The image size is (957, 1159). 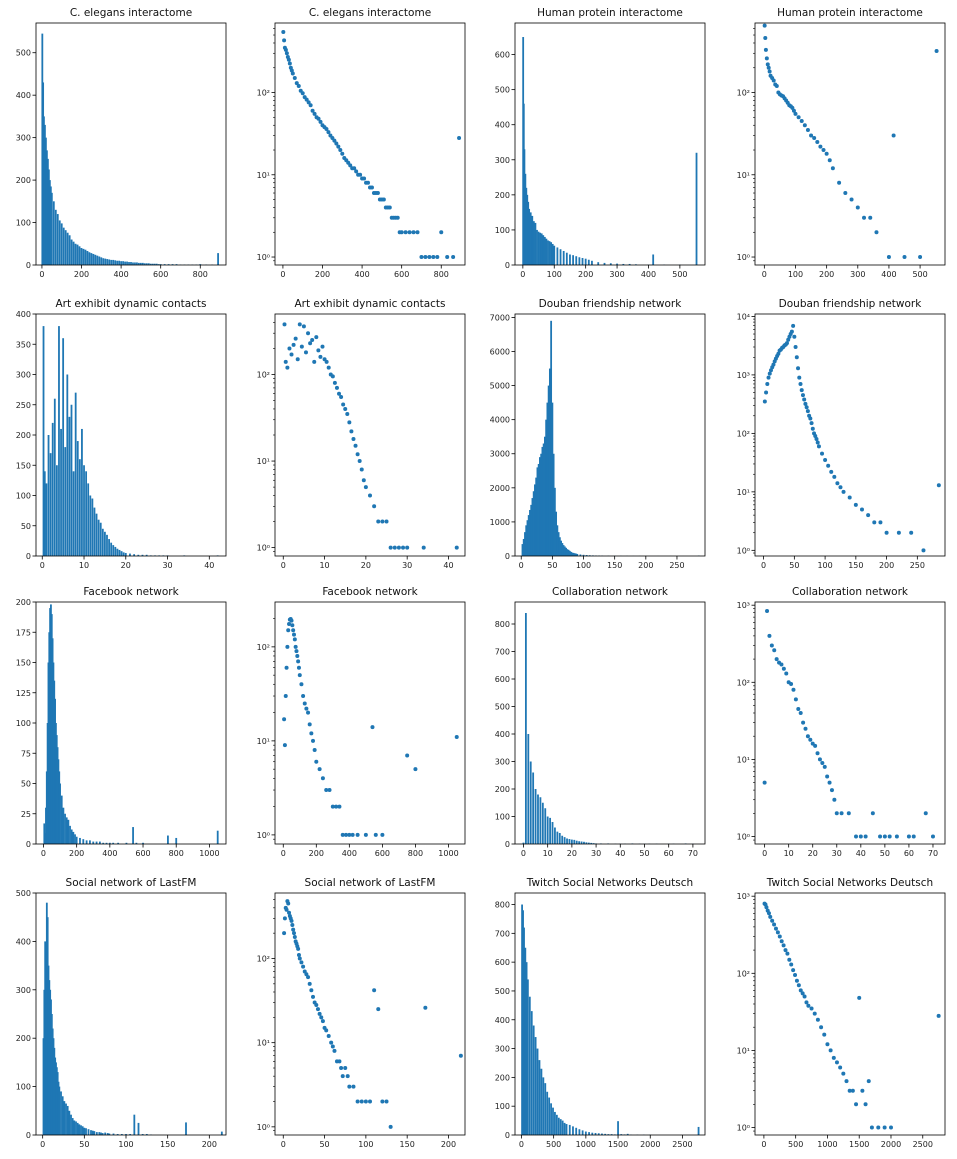 What do you see at coordinates (500, 420) in the screenshot?
I see `y-tick-label: 4000` at bounding box center [500, 420].